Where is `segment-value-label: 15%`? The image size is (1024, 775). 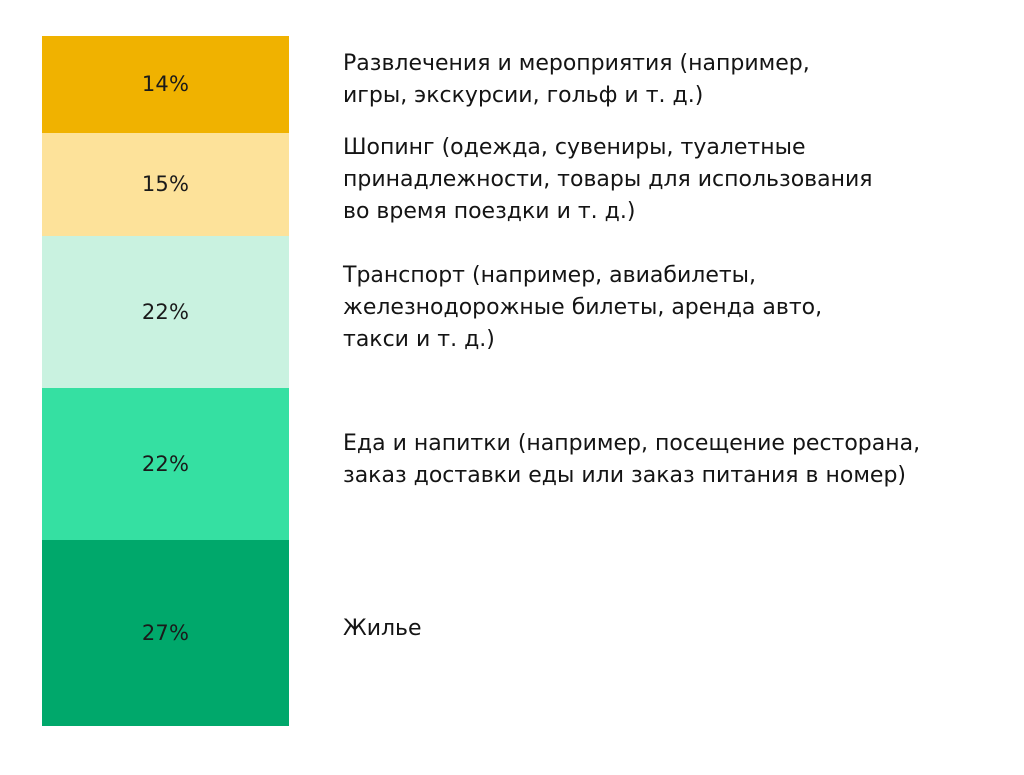
segment-value-label: 15% is located at coordinates (165, 184).